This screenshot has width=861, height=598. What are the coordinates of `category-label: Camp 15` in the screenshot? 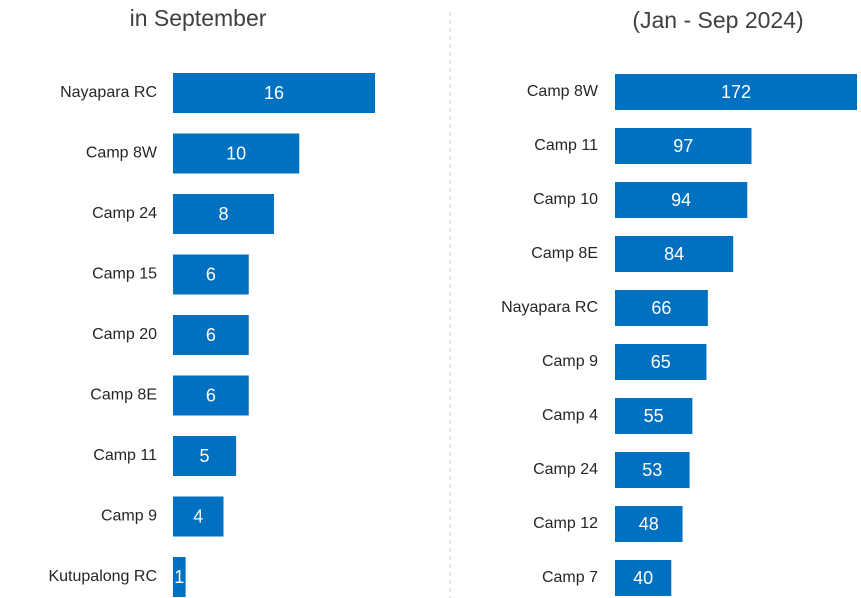 It's located at (124, 274).